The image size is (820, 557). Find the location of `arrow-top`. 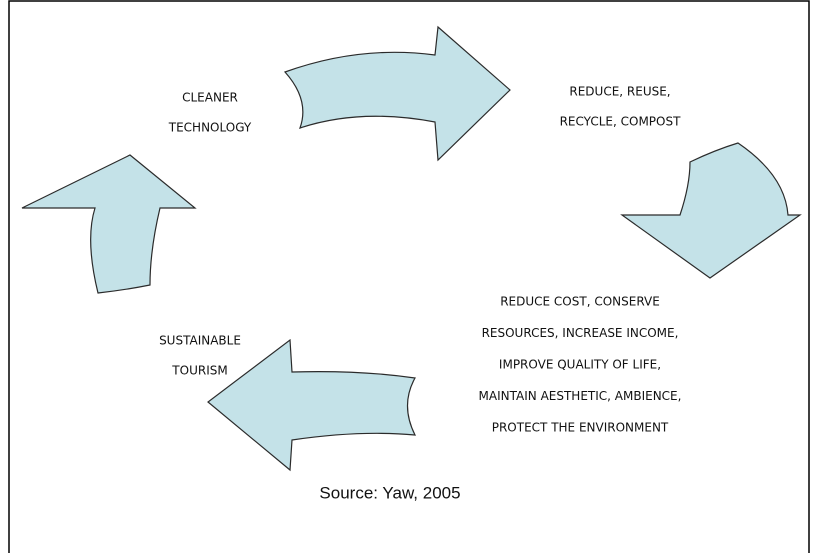

arrow-top is located at coordinates (397, 93).